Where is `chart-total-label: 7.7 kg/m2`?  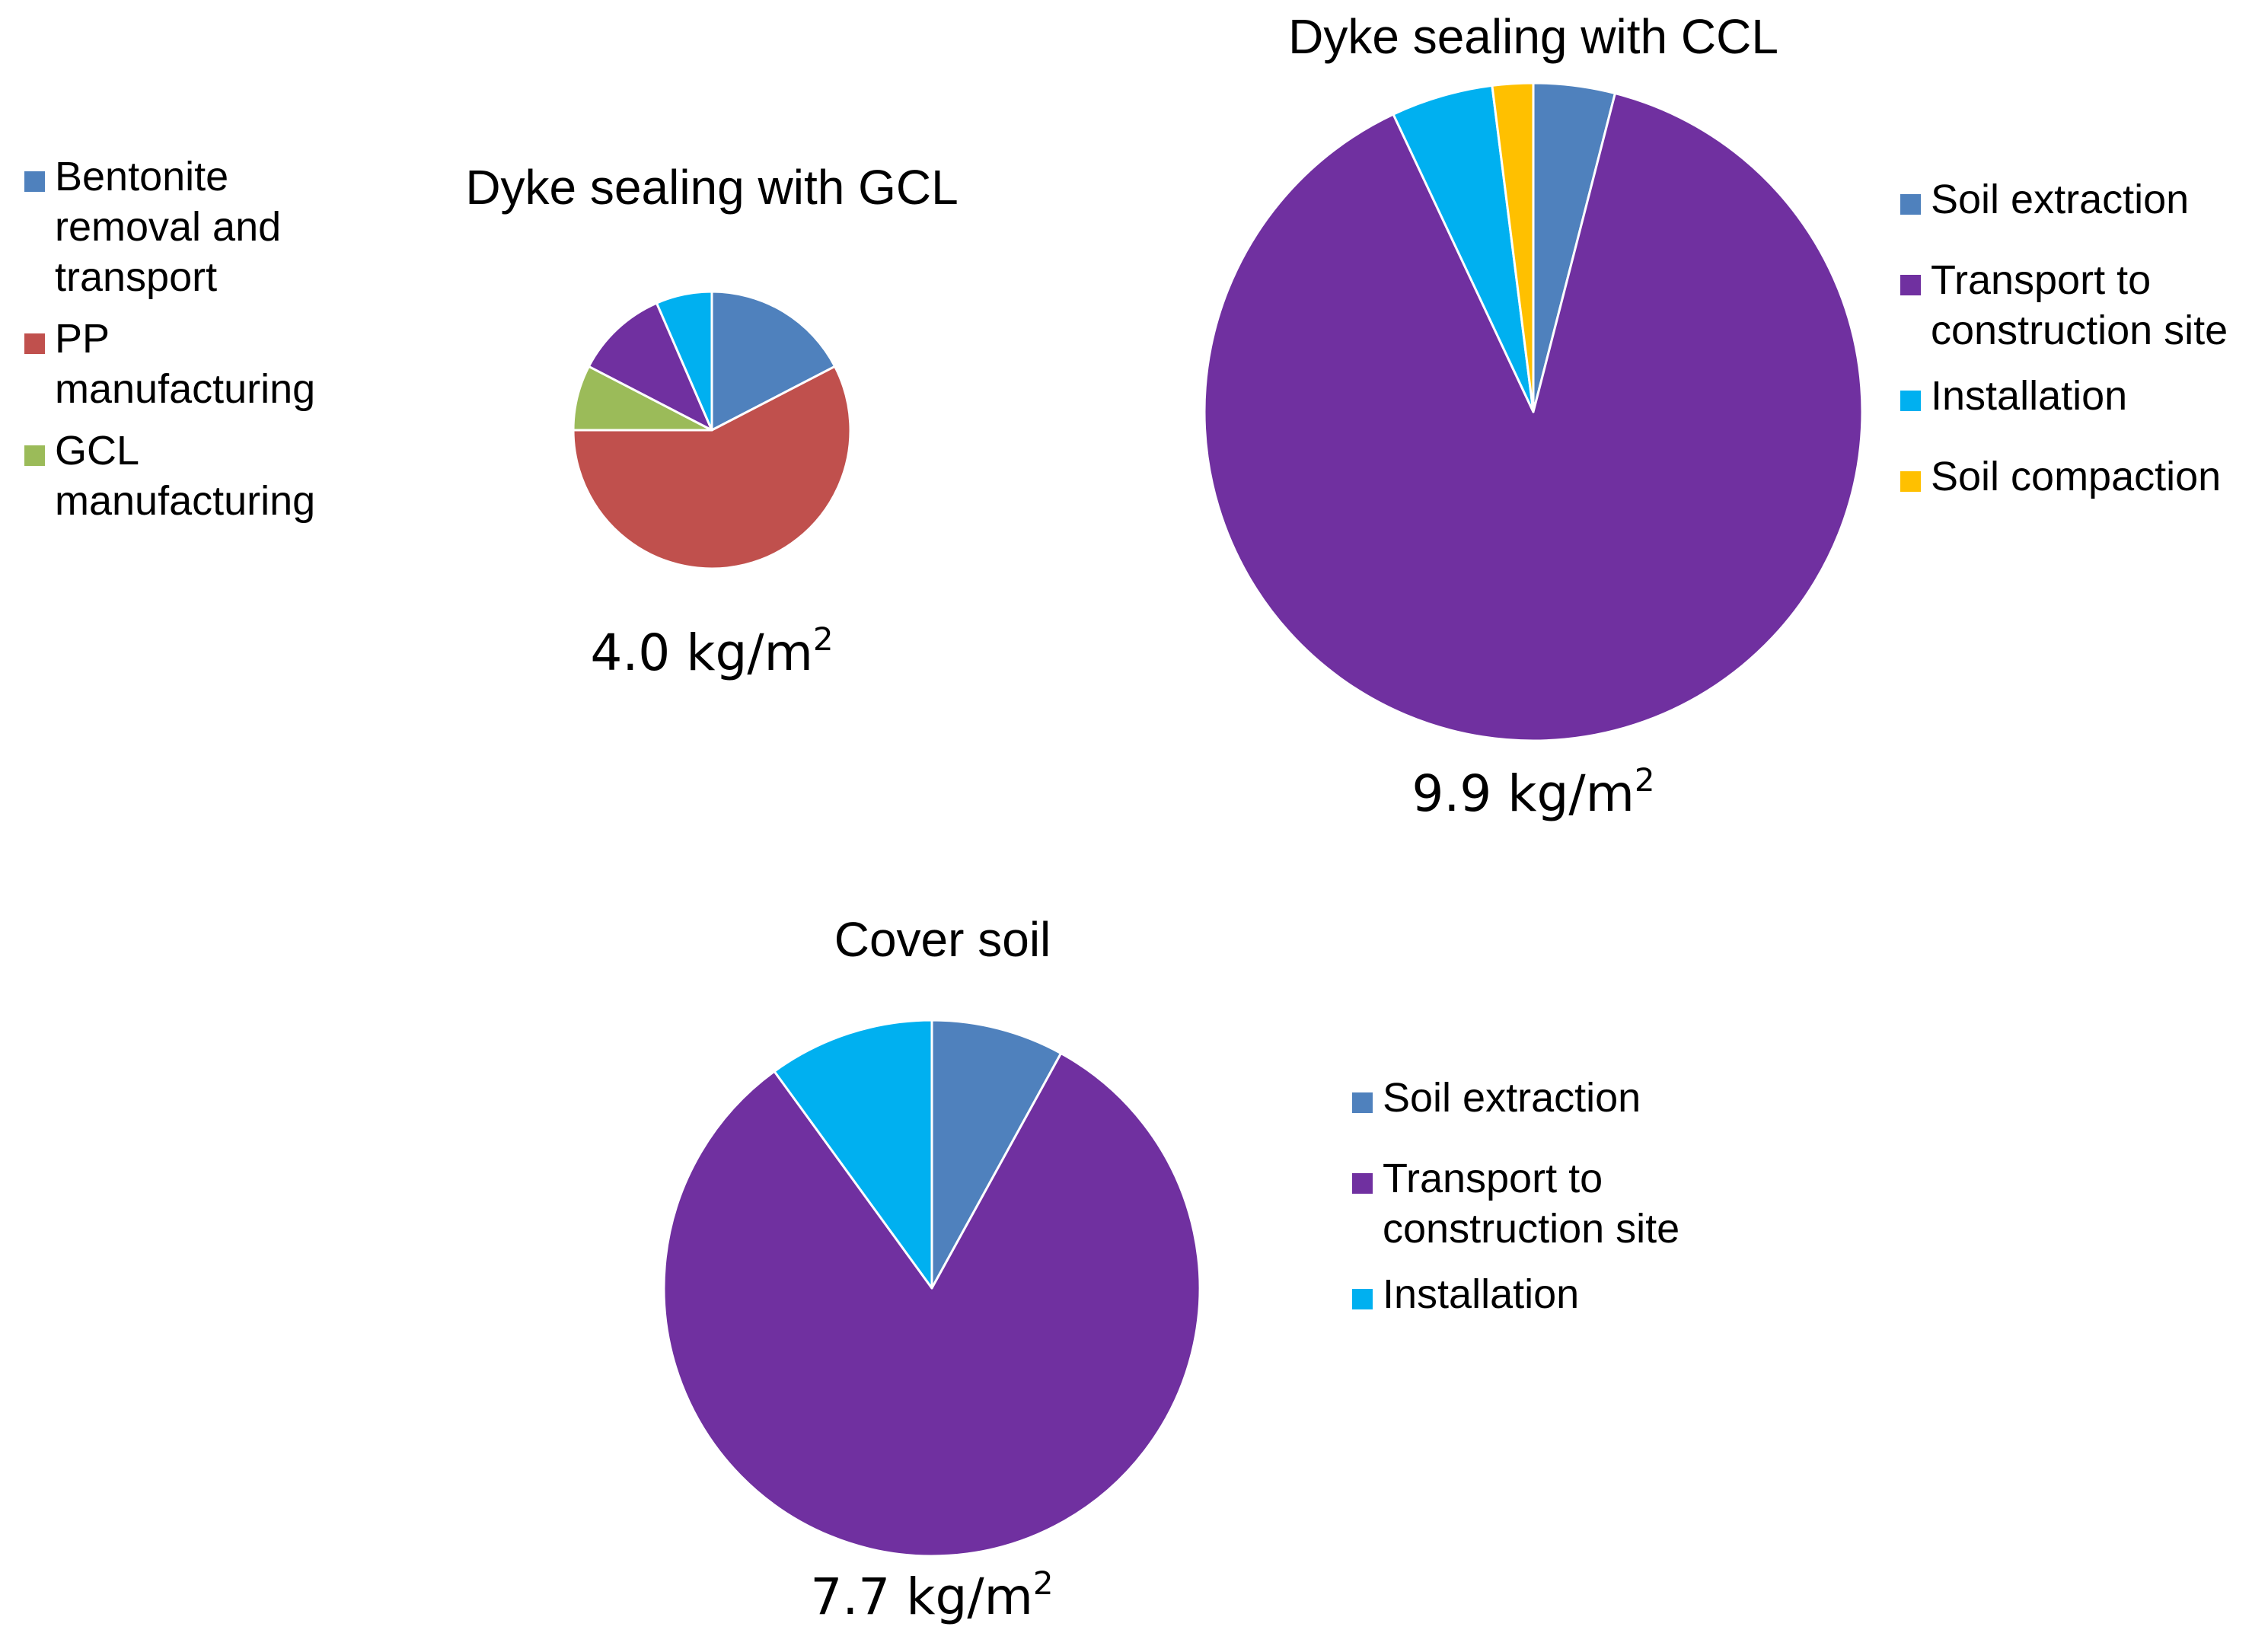 chart-total-label: 7.7 kg/m2 is located at coordinates (931, 1595).